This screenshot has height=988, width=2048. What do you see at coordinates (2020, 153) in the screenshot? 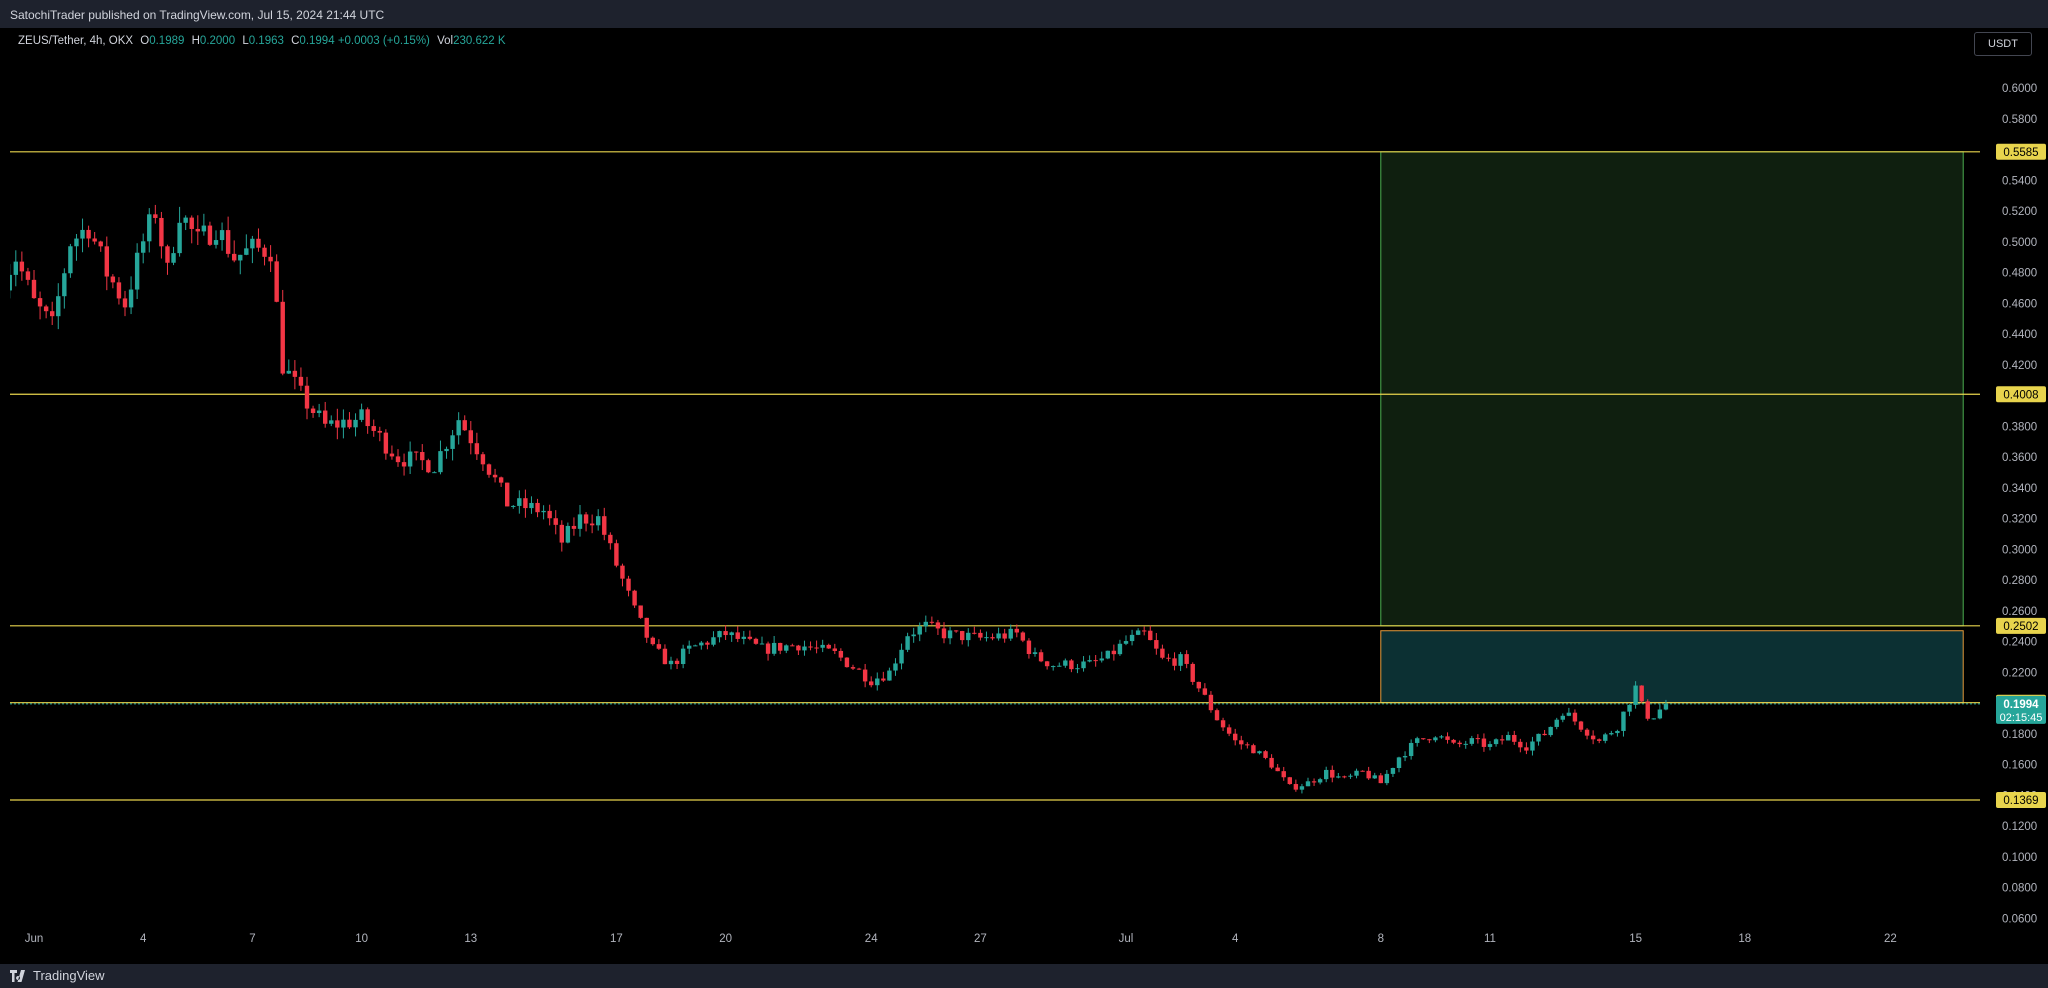
I see `level-label-text-0: 0.5585` at bounding box center [2020, 153].